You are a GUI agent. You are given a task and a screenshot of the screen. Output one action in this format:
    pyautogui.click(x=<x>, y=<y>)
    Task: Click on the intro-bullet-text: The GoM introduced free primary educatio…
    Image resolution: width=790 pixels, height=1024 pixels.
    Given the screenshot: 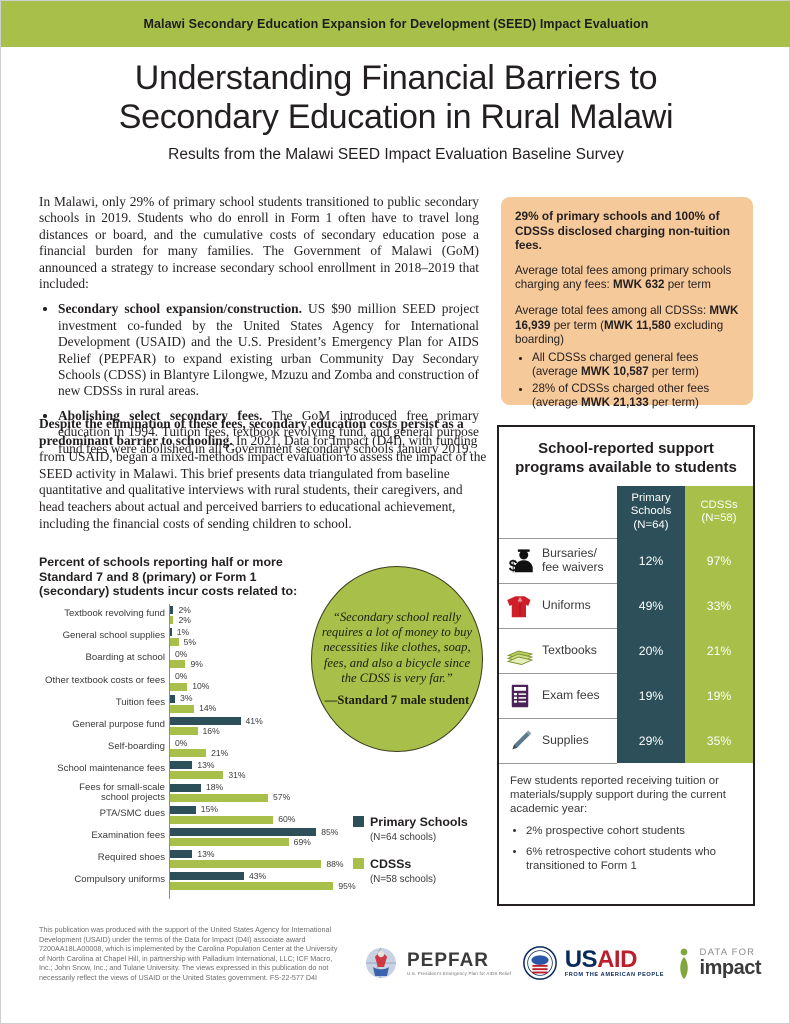 What is the action you would take?
    pyautogui.click(x=269, y=431)
    